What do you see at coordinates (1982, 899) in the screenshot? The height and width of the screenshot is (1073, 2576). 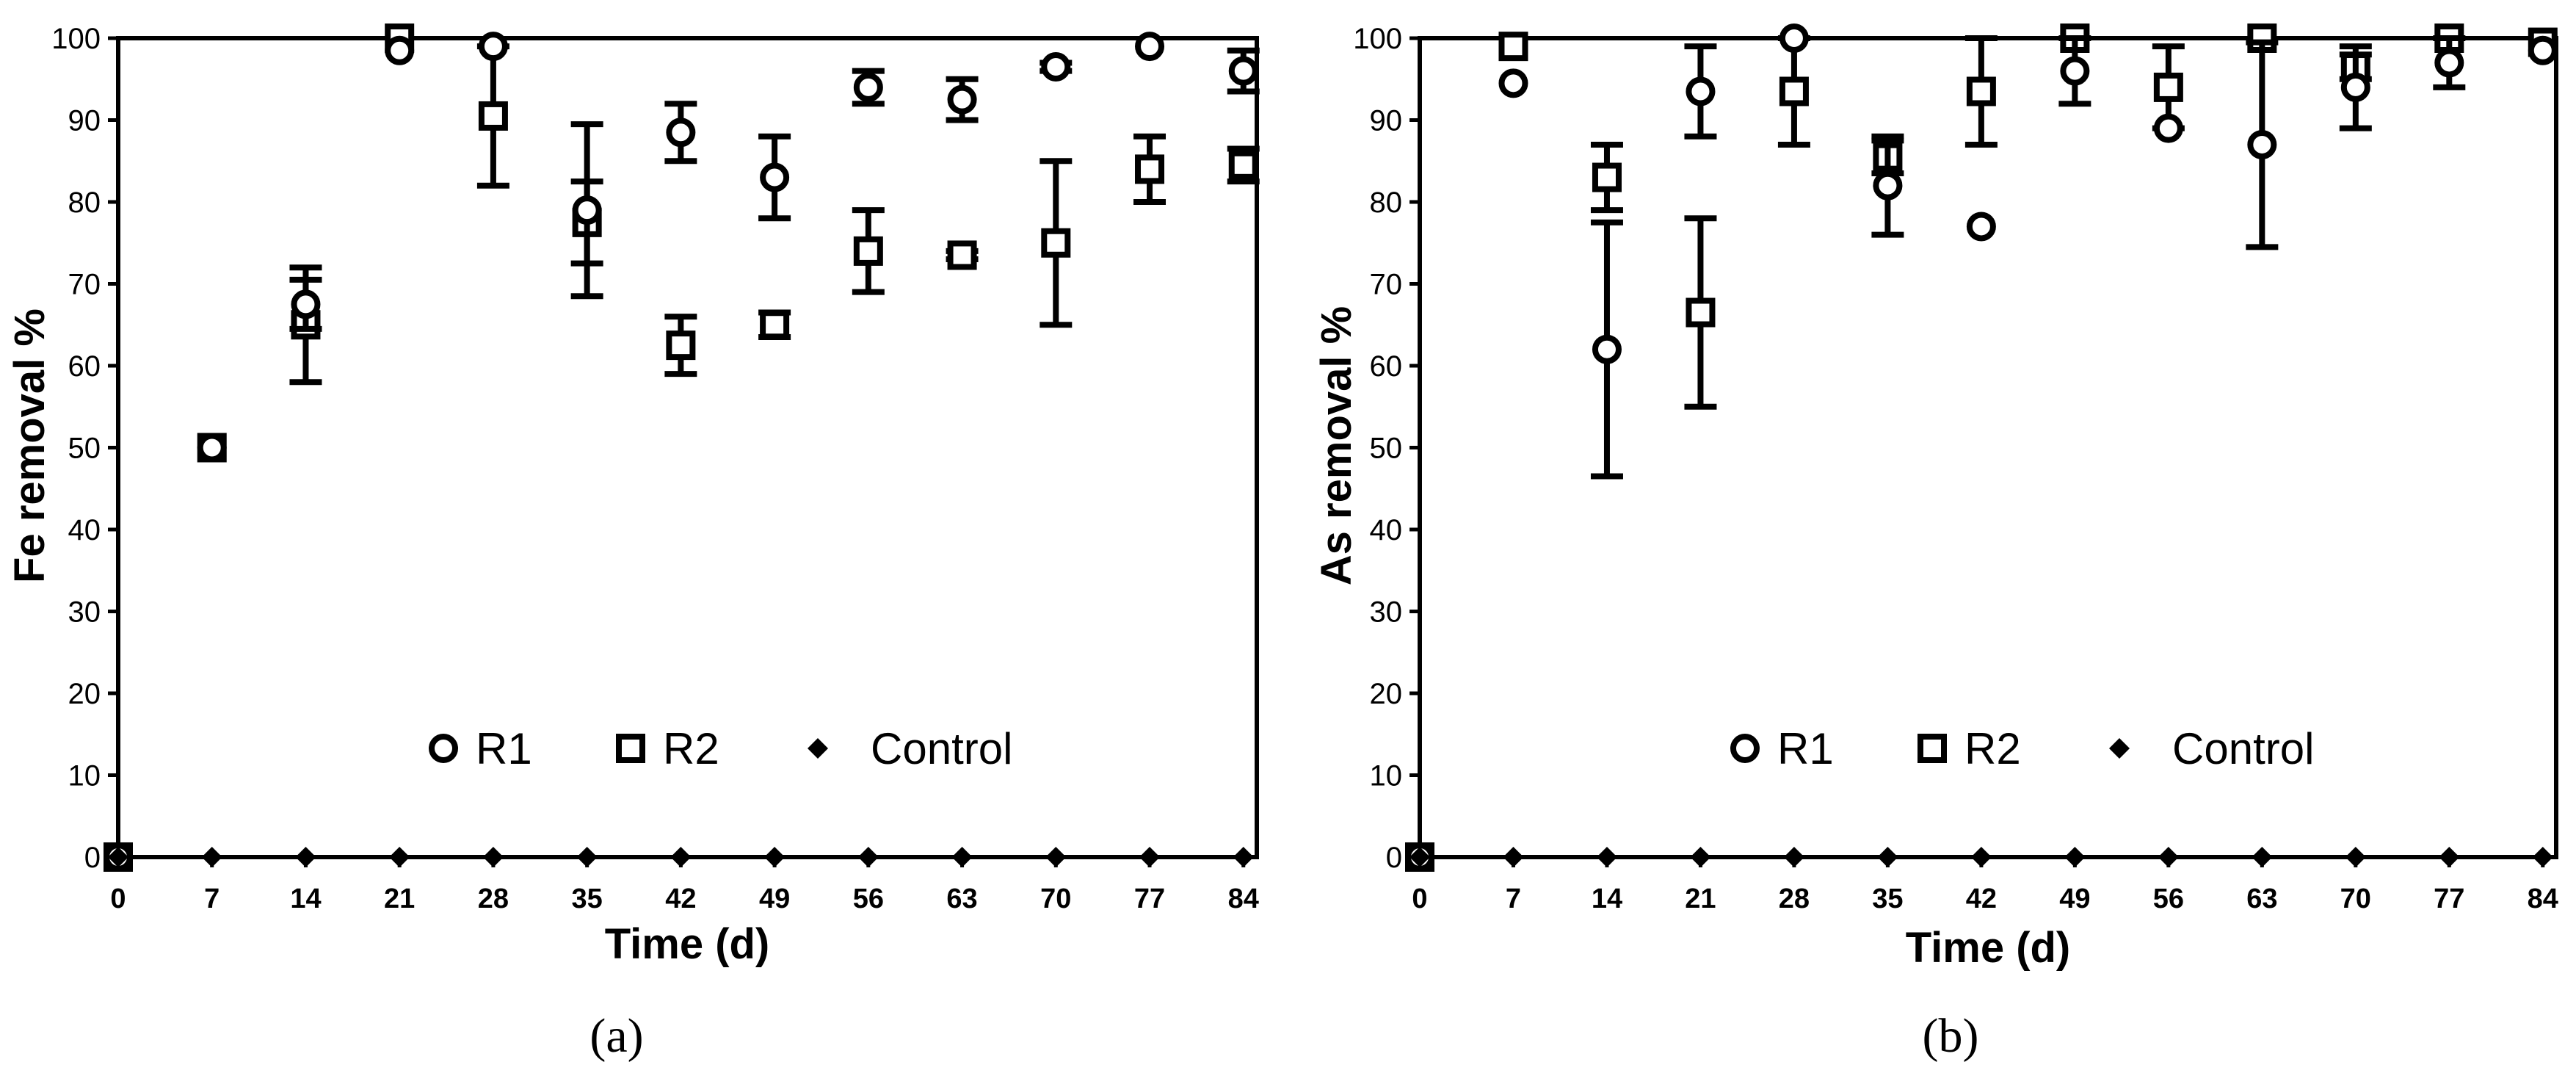 I see `x-tick-label: 42` at bounding box center [1982, 899].